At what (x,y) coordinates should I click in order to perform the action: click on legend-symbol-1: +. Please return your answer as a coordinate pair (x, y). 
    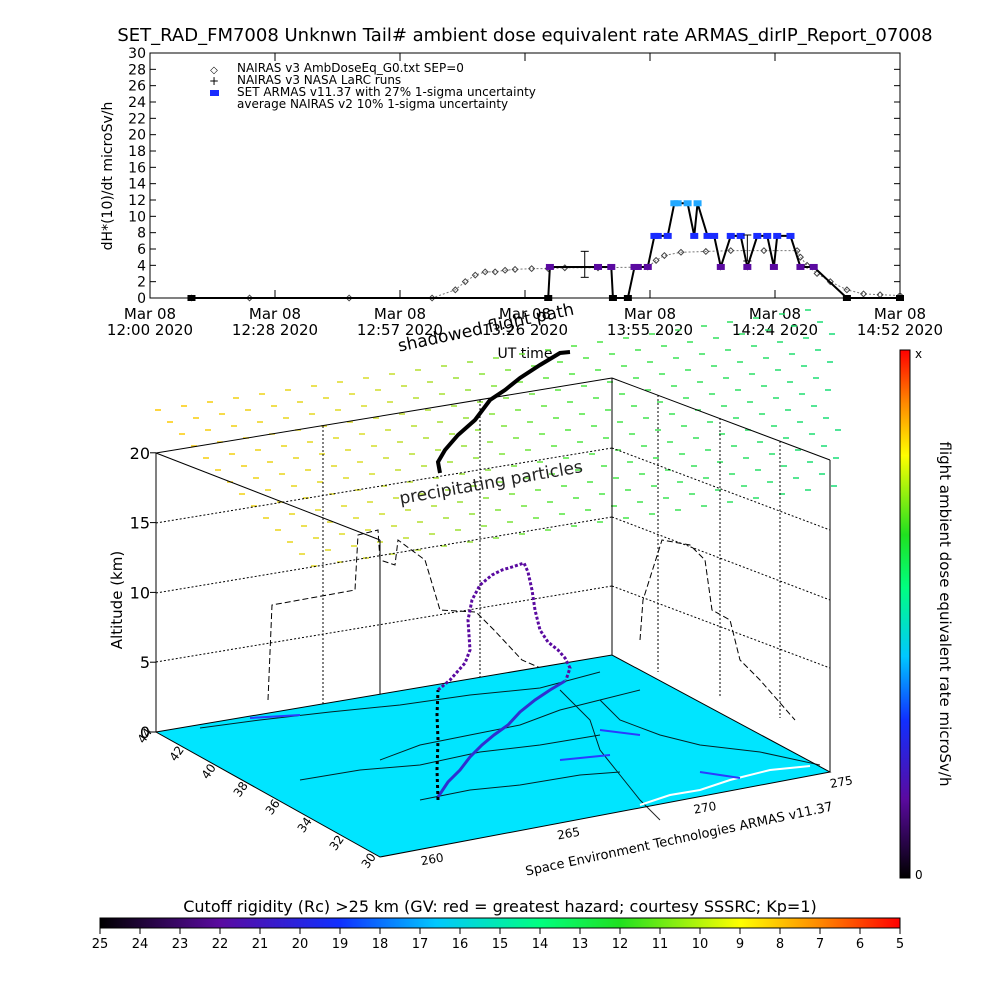
    Looking at the image, I should click on (214, 81).